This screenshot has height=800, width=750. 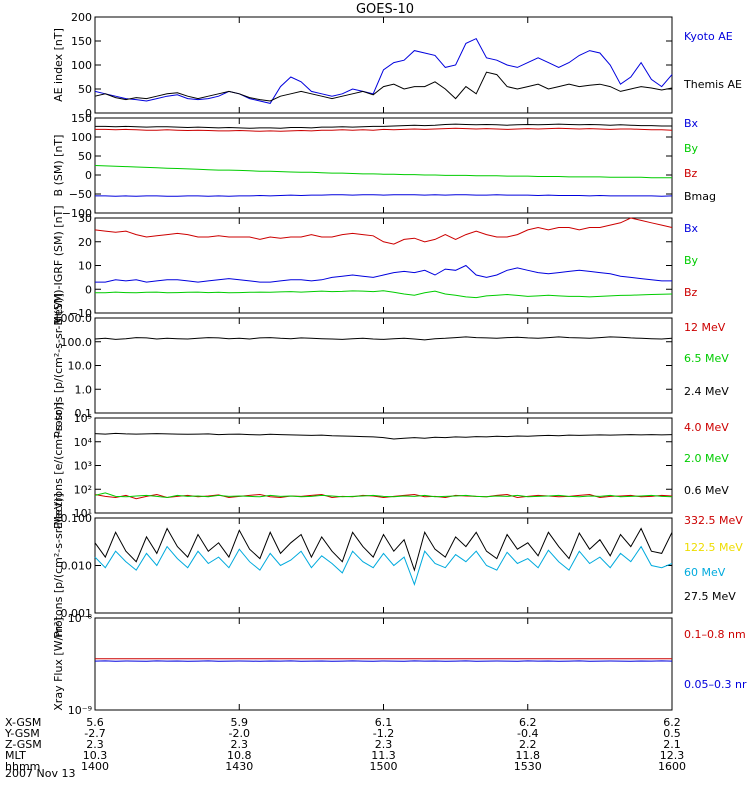 What do you see at coordinates (84, 389) in the screenshot?
I see `y-tick-label: 1.0` at bounding box center [84, 389].